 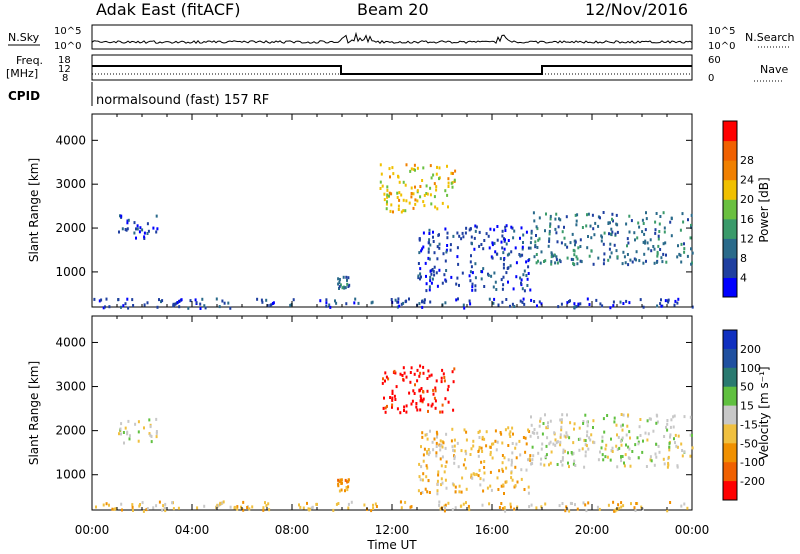 What do you see at coordinates (764, 412) in the screenshot?
I see `velocity-colorbar-label: Velocity [m s⁻¹]` at bounding box center [764, 412].